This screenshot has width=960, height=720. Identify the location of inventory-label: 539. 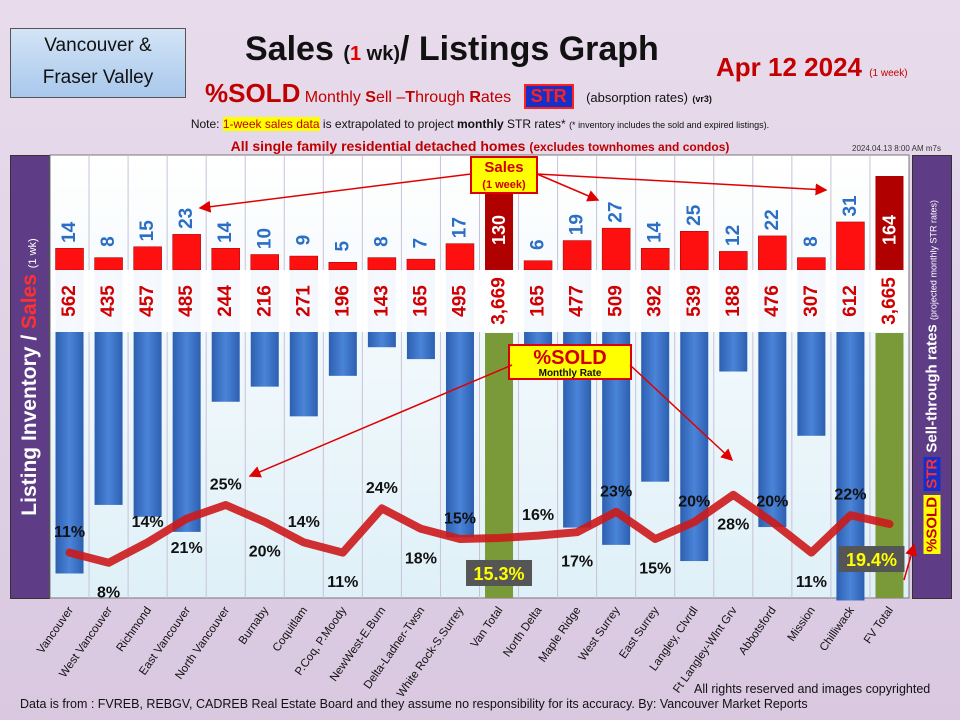
(694, 301).